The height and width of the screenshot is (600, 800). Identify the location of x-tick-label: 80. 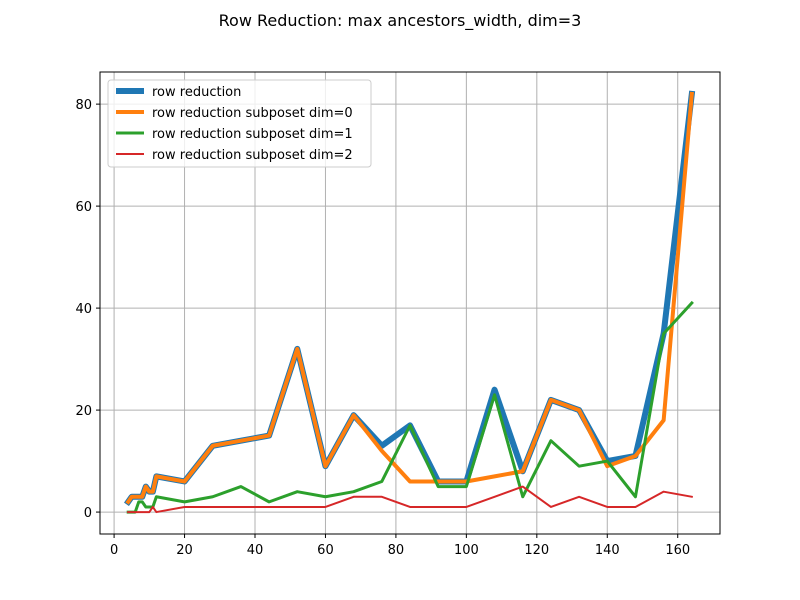
(396, 550).